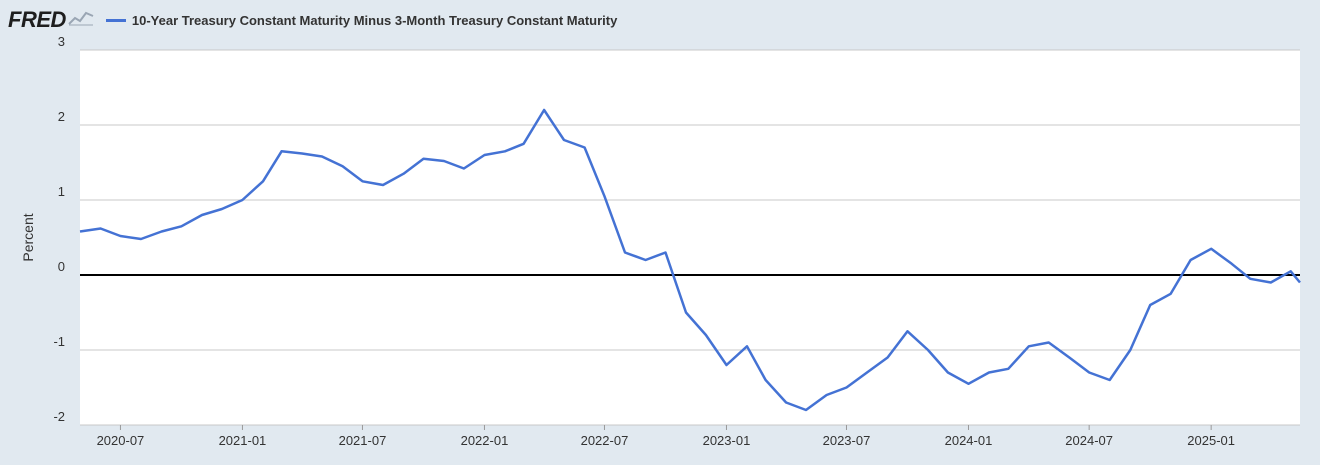 Image resolution: width=1320 pixels, height=465 pixels. I want to click on x-tick-label: 2024-01, so click(969, 440).